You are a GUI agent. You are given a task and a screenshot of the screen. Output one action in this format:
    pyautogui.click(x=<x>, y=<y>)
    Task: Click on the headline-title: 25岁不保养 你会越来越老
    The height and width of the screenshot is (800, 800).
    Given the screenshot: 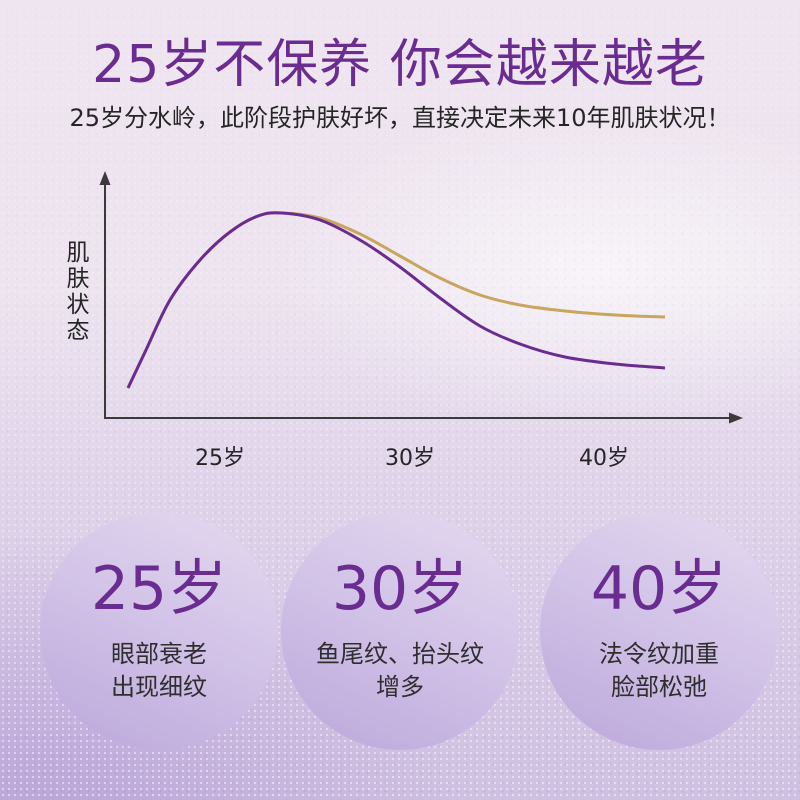 What is the action you would take?
    pyautogui.click(x=400, y=65)
    